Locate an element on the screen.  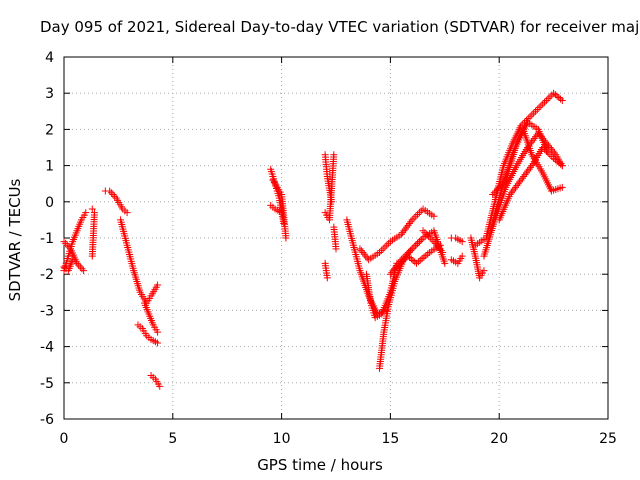
y-tick-label: 2 is located at coordinates (49, 130).